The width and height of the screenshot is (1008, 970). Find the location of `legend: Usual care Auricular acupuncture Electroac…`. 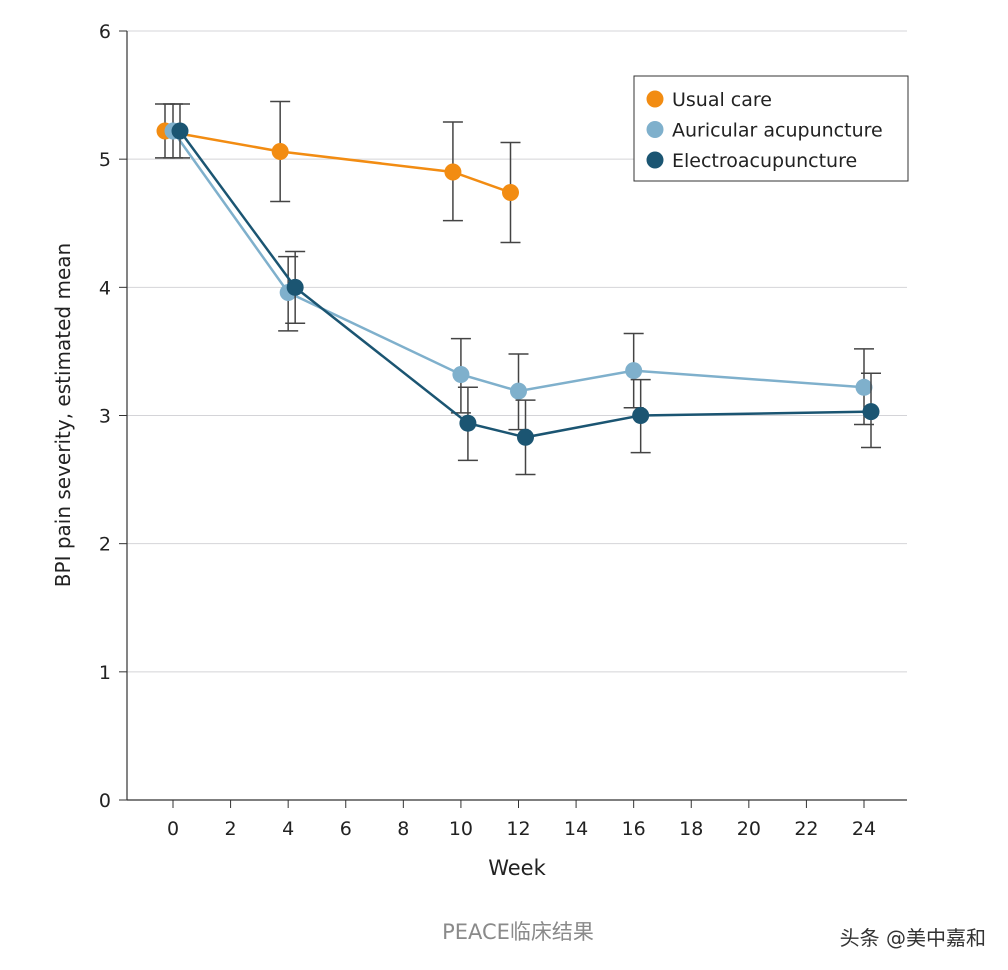

legend: Usual care Auricular acupuncture Electroac… is located at coordinates (771, 128).